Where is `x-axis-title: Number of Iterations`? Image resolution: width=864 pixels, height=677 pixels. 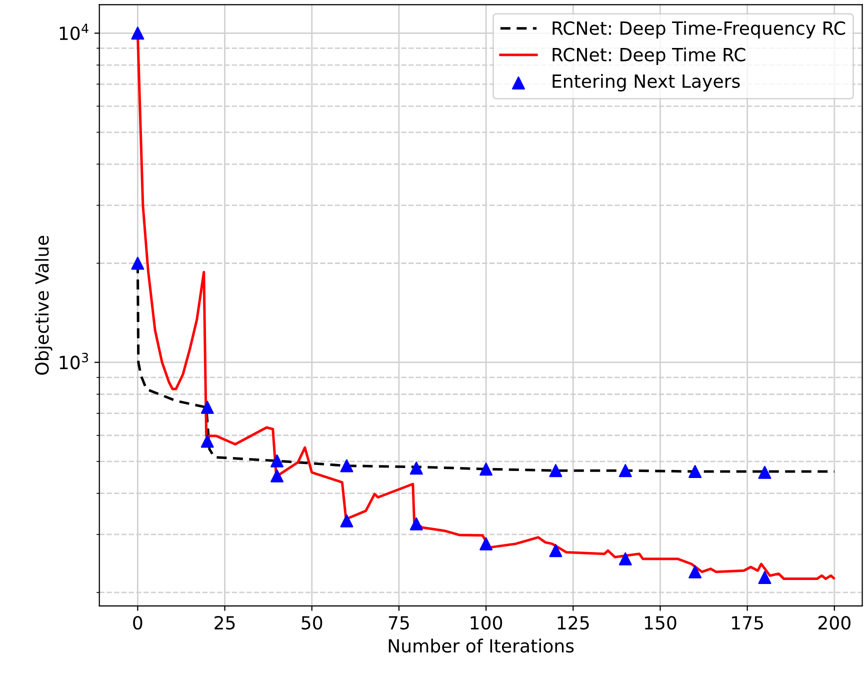
x-axis-title: Number of Iterations is located at coordinates (481, 645).